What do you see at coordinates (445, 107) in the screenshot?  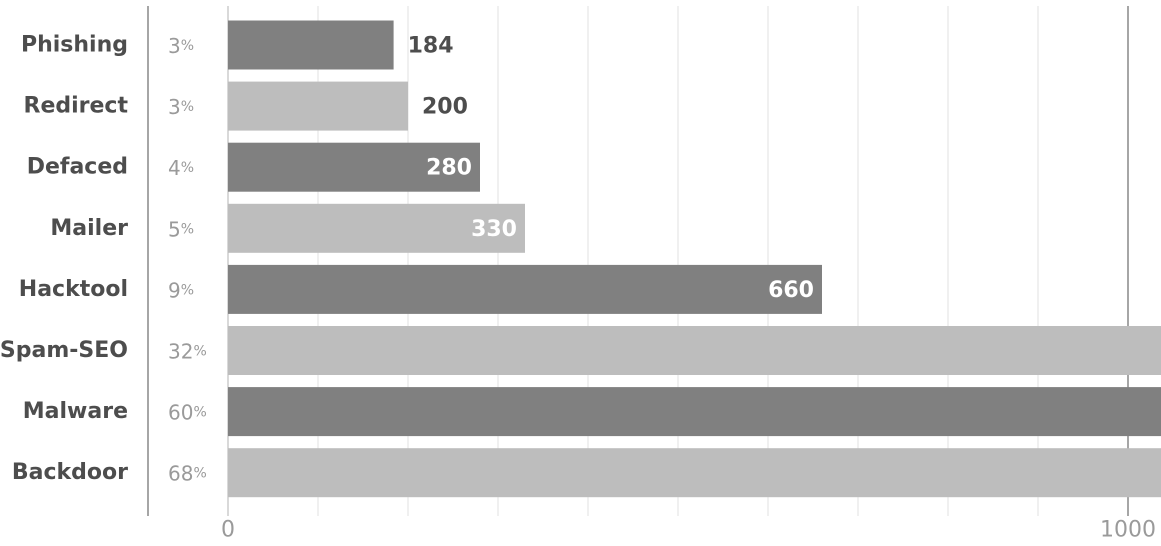 I see `value-label: 200` at bounding box center [445, 107].